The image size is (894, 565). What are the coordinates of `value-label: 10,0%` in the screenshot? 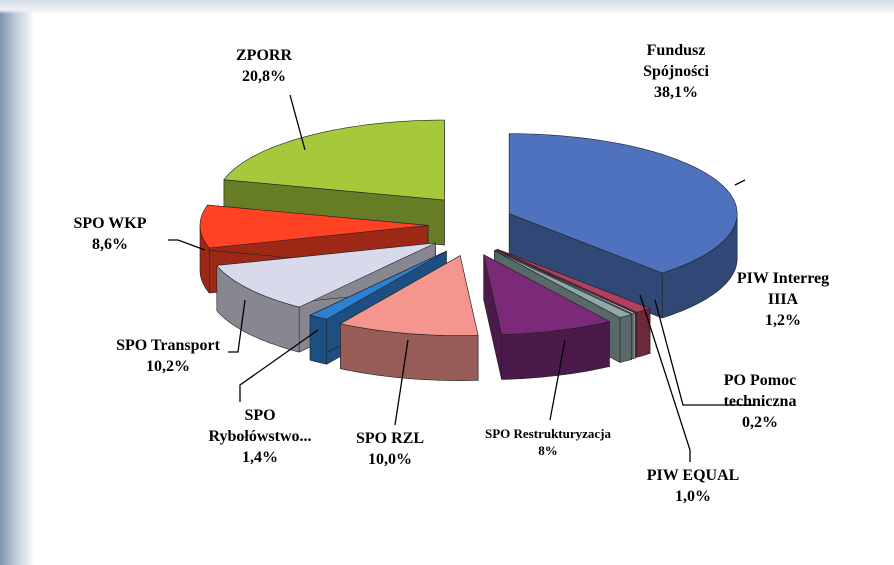 It's located at (390, 459).